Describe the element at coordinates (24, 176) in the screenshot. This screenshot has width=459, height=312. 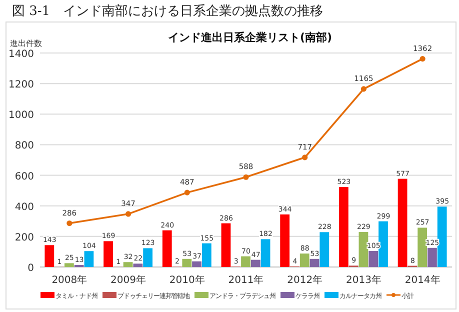
I see `y-tick-label: 600` at that location.